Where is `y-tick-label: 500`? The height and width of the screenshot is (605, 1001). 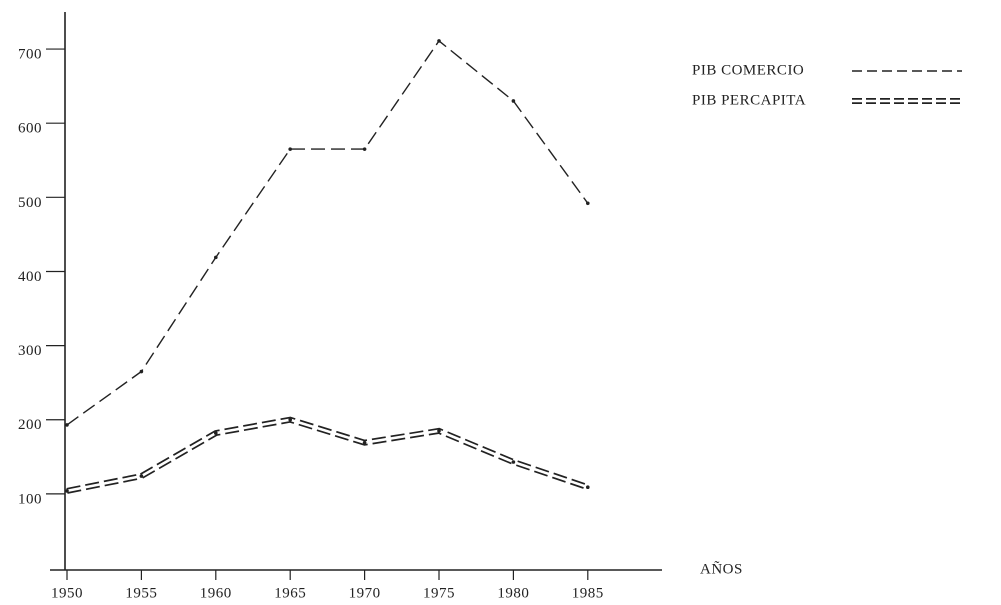 y-tick-label: 500 is located at coordinates (30, 203).